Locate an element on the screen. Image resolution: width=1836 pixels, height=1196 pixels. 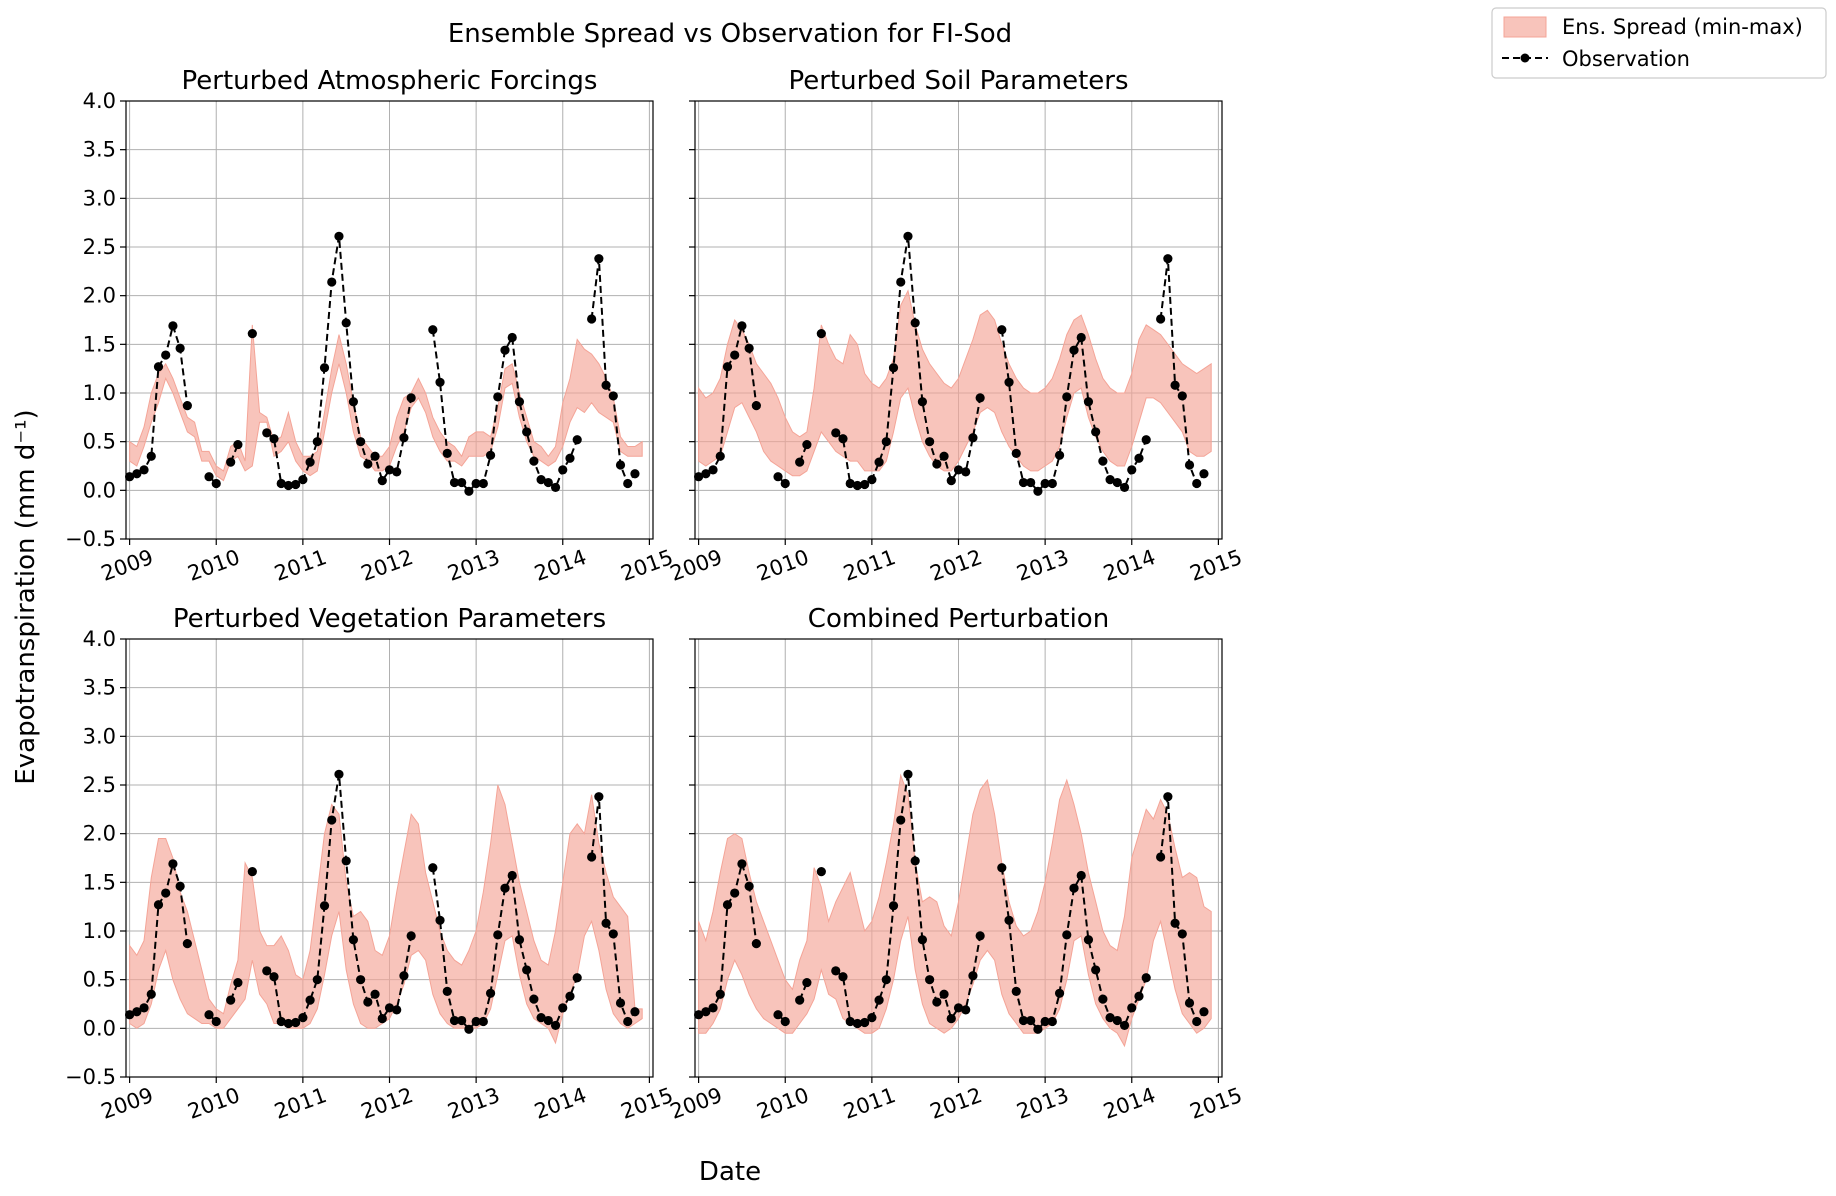
panel-title: Perturbed Vegetation Parameters is located at coordinates (389, 619).